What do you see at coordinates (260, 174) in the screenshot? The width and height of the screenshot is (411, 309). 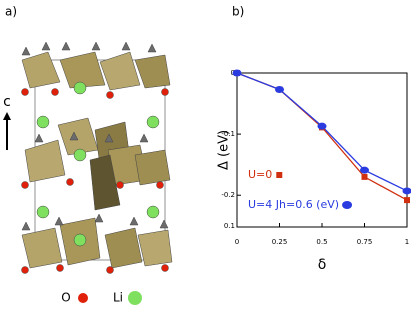 I see `legend-label: U=0` at bounding box center [260, 174].